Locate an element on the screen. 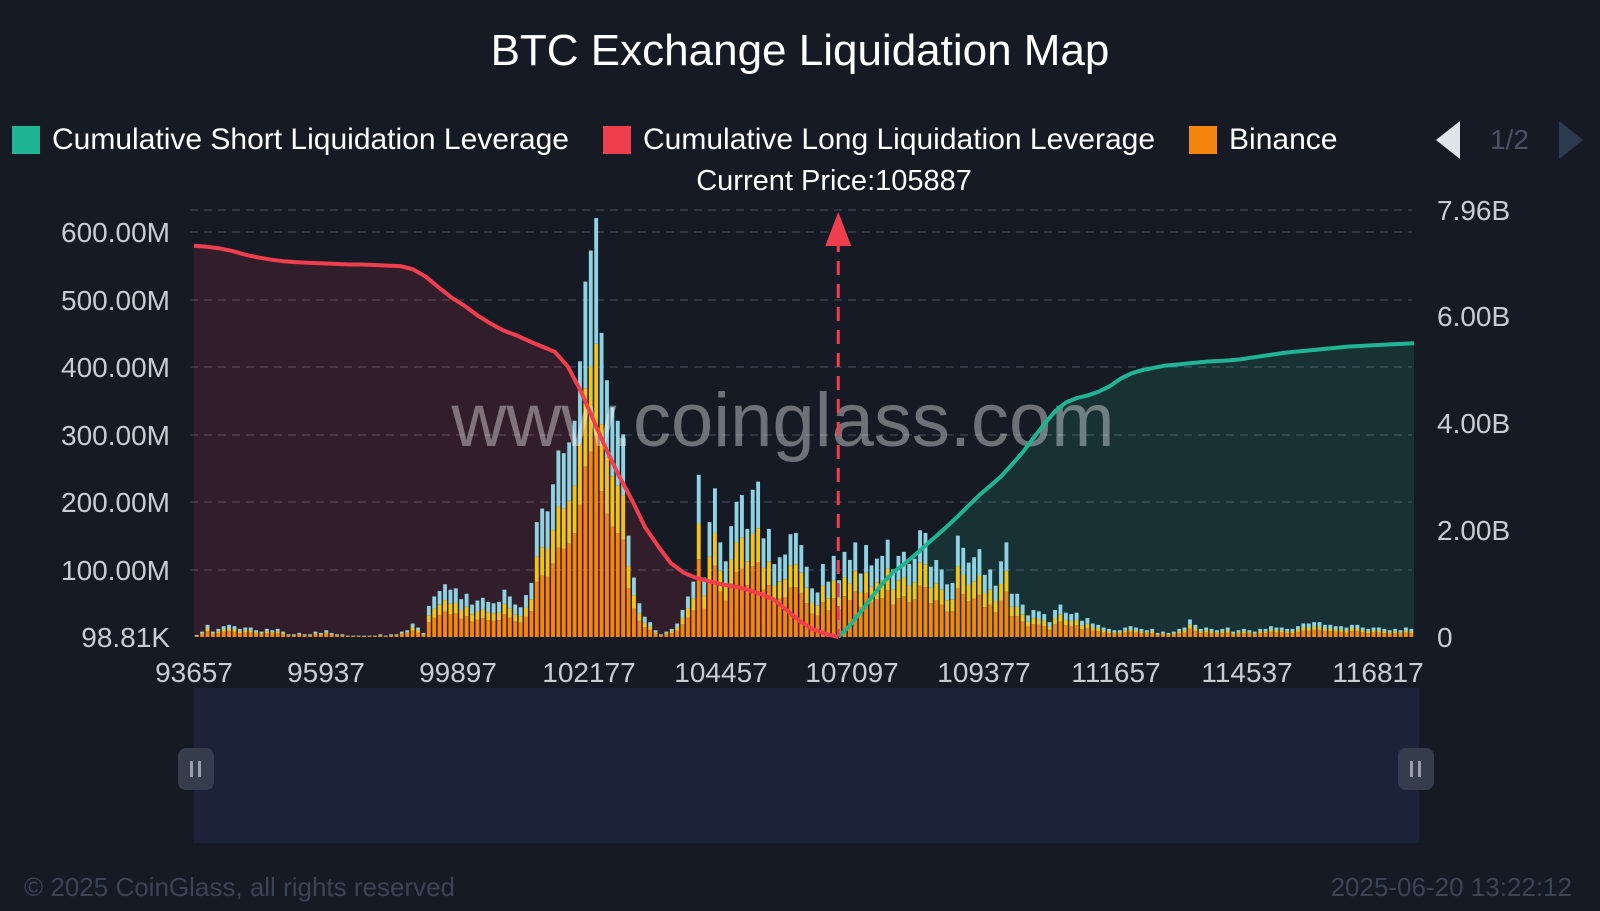 This screenshot has width=1600, height=911. y-left-tick-label: 100.00M is located at coordinates (115, 570).